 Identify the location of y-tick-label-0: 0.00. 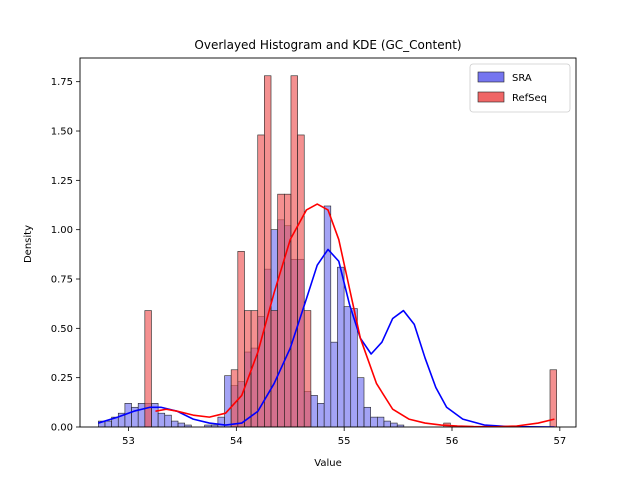
(62, 428).